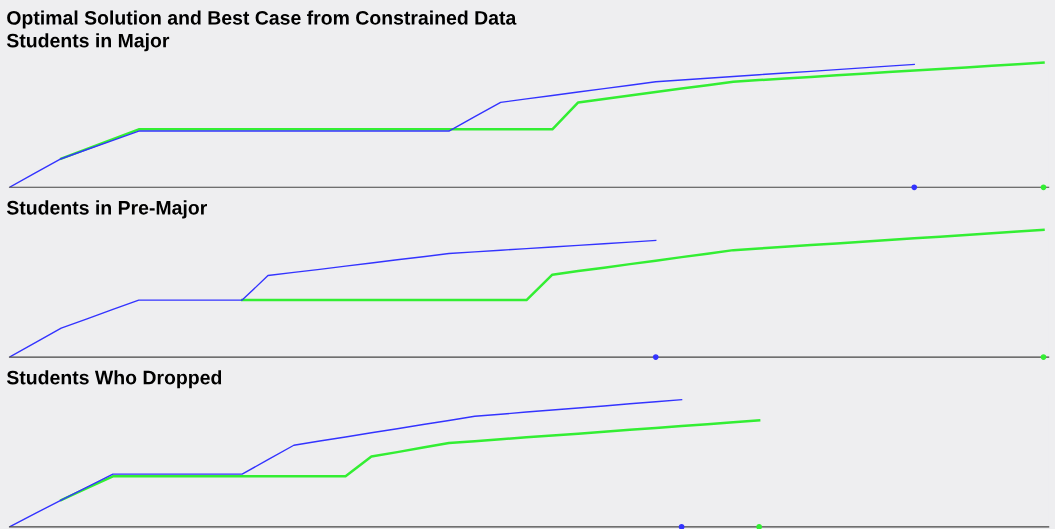 The image size is (1055, 529). Describe the element at coordinates (88, 42) in the screenshot. I see `chart-subtitle: Students in Major` at that location.